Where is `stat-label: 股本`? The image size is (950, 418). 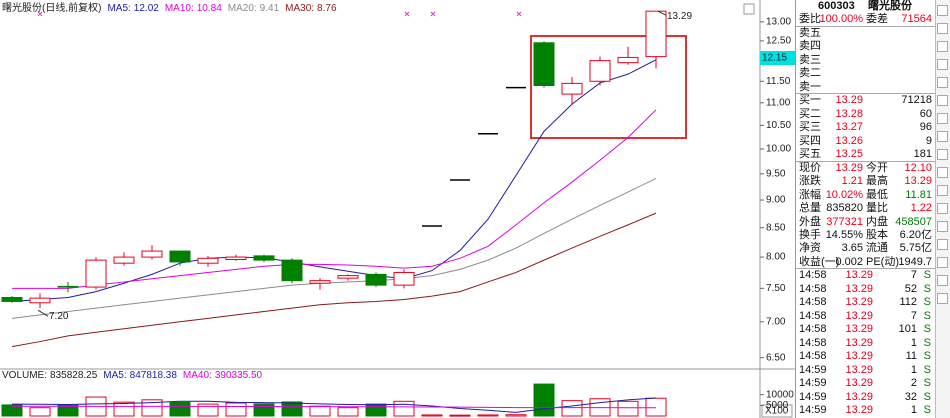
stat-label: 股本 is located at coordinates (877, 234).